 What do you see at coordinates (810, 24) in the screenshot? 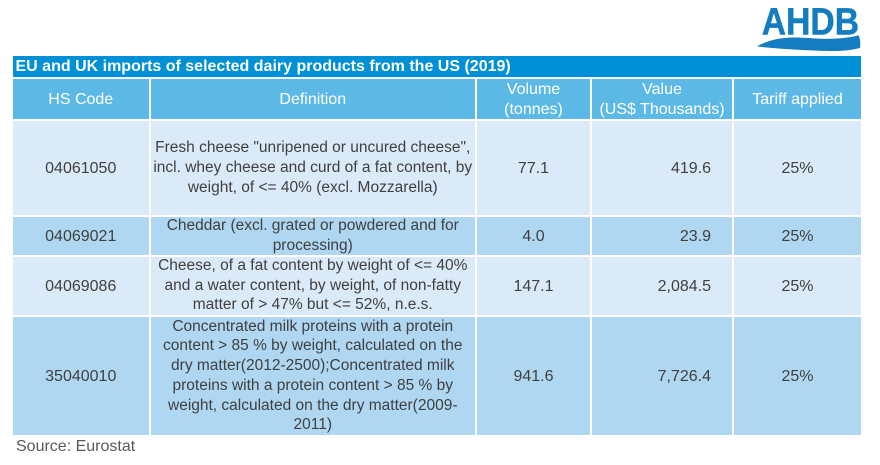
I see `svg-text: AHDB` at bounding box center [810, 24].